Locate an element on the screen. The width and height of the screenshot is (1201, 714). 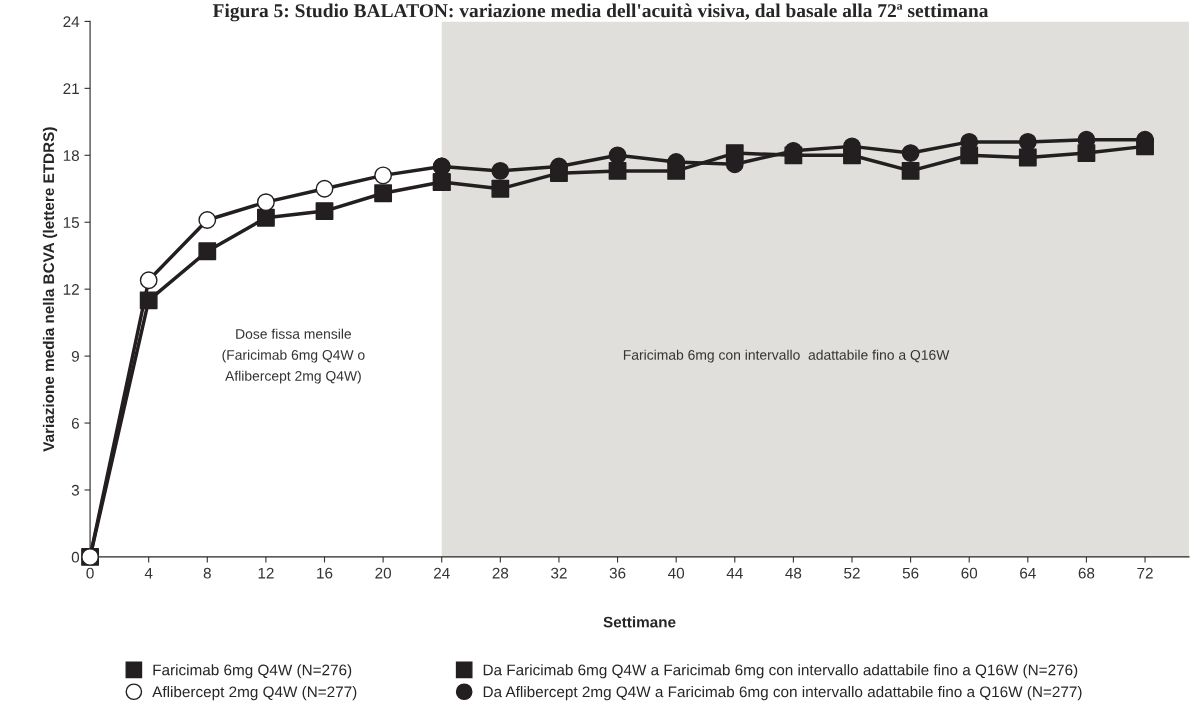
y-tick-label: 0 is located at coordinates (75, 557).